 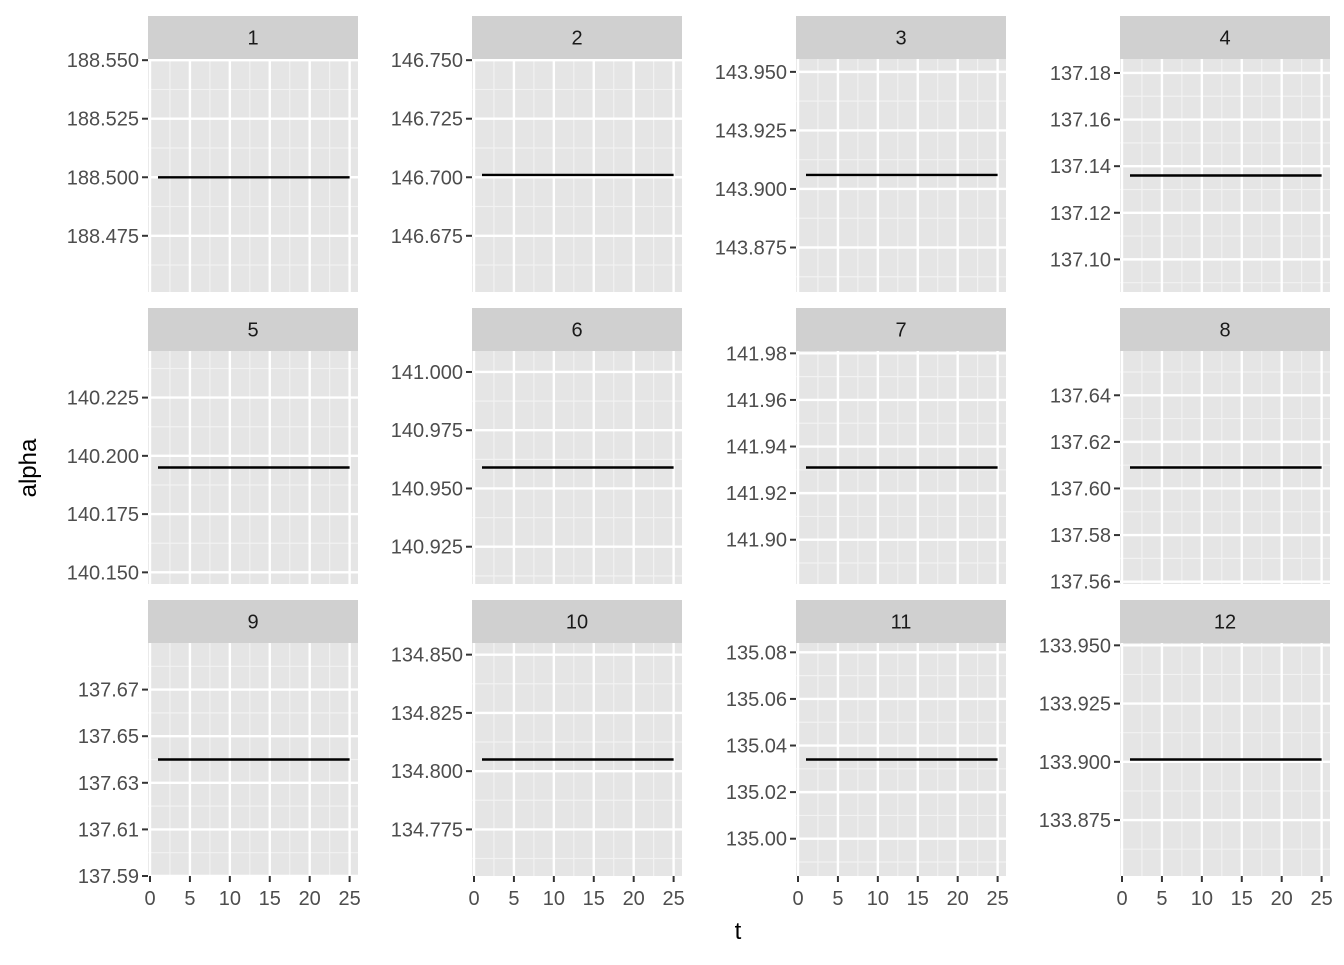 What do you see at coordinates (1080, 443) in the screenshot?
I see `y-tick-label: 137.62` at bounding box center [1080, 443].